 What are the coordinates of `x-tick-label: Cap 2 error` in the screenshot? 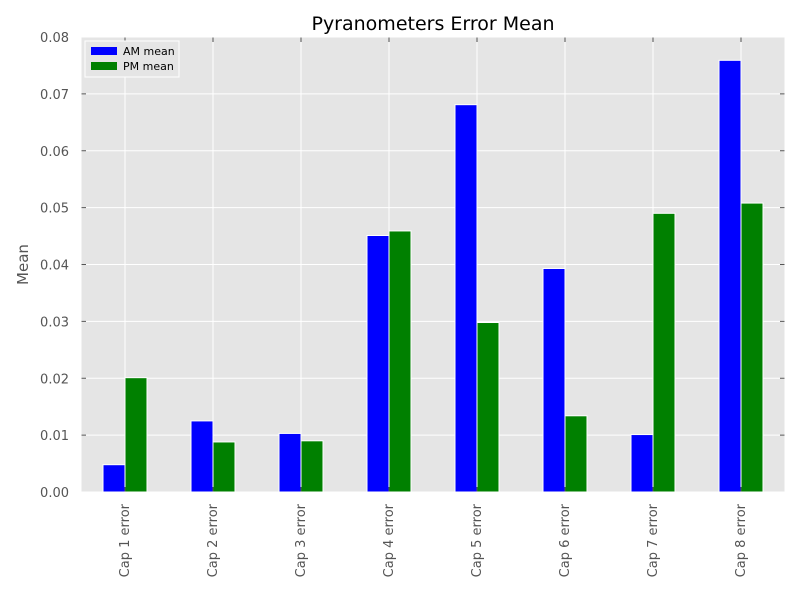 It's located at (213, 540).